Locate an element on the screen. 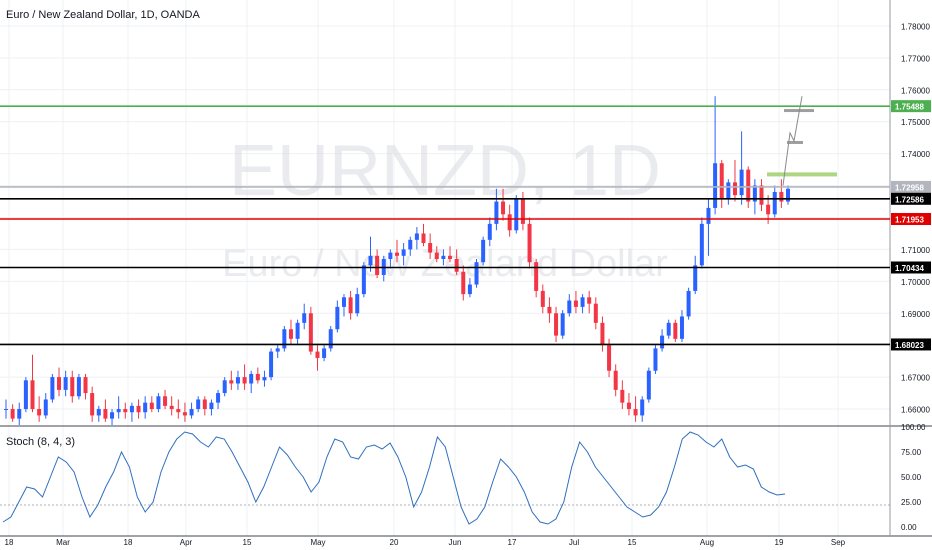 The image size is (932, 550). time-tick-label: 20 is located at coordinates (394, 542).